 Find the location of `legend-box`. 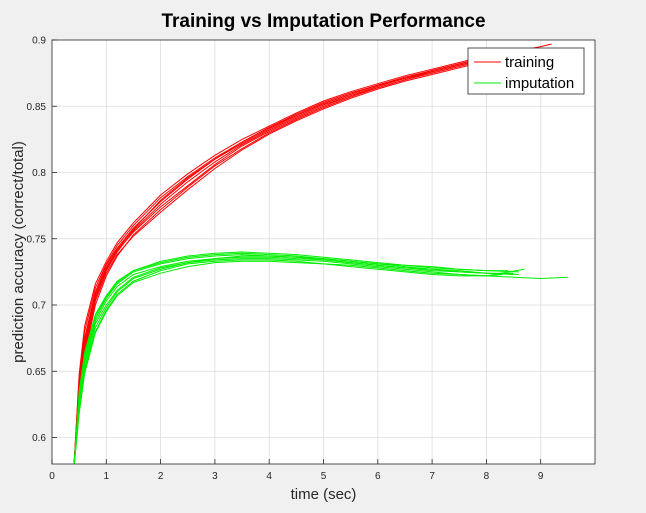

legend-box is located at coordinates (526, 71).